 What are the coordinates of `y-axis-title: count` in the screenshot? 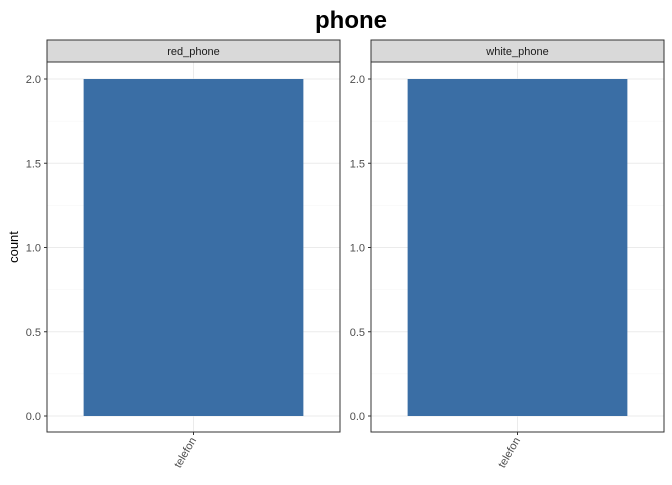 It's located at (13, 247).